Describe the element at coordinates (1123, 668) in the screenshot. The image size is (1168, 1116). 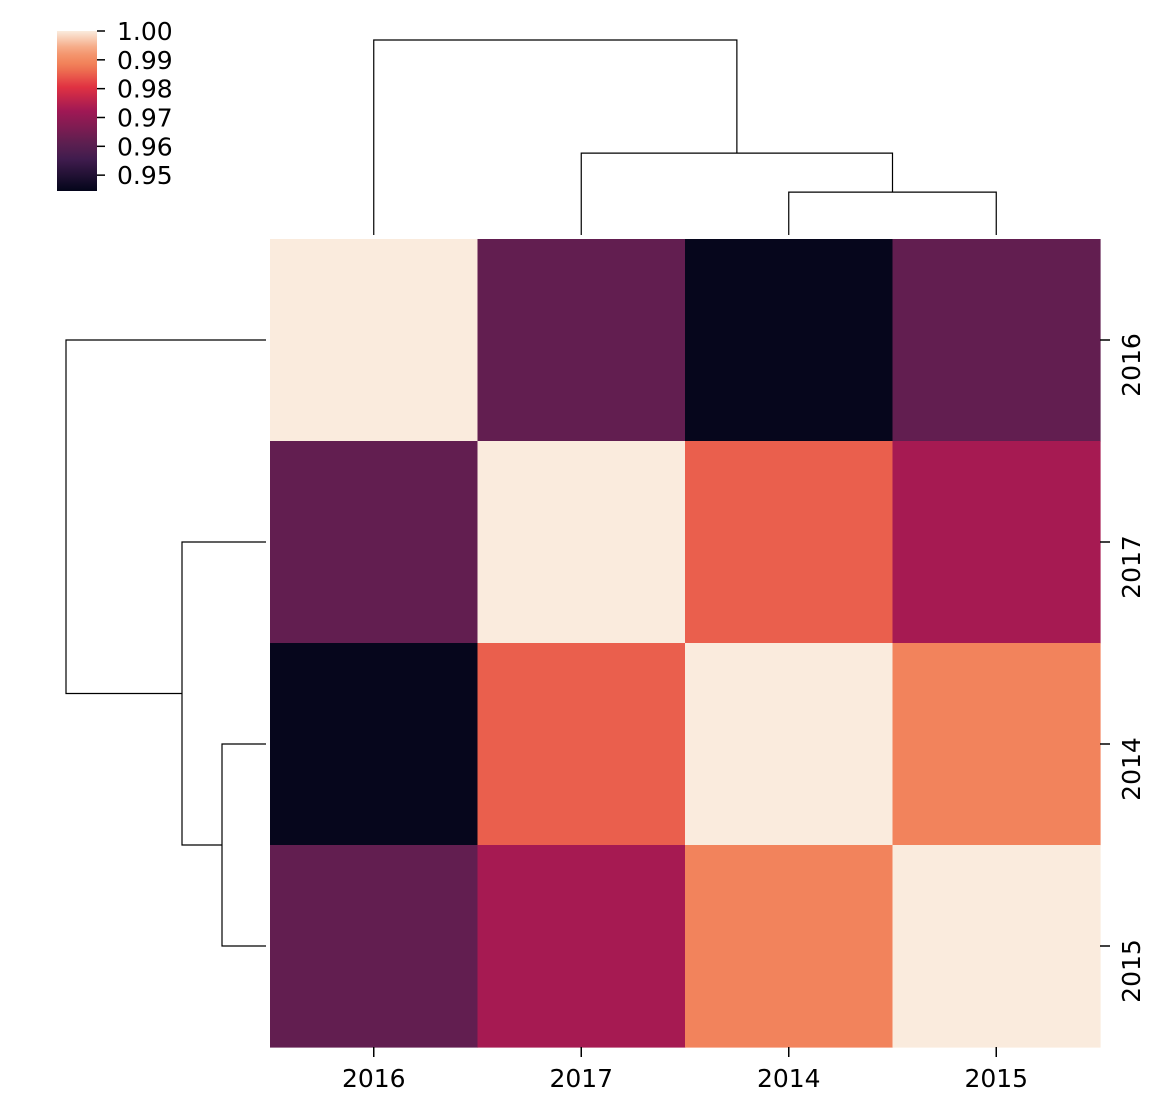
I see `y-axis-ticks: 2016 2017 2014 2015` at that location.